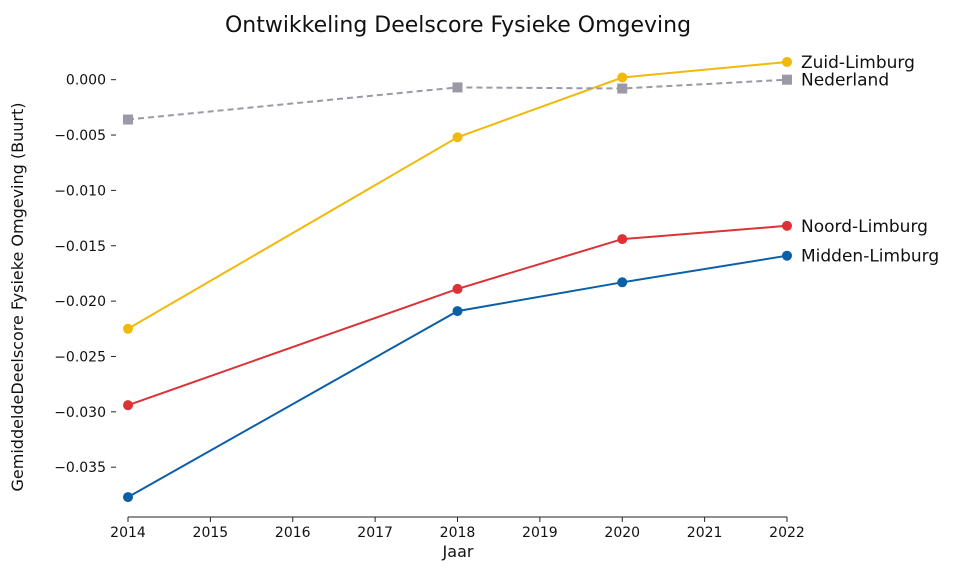 The image size is (960, 576). I want to click on x-tick-label: 2017, so click(375, 533).